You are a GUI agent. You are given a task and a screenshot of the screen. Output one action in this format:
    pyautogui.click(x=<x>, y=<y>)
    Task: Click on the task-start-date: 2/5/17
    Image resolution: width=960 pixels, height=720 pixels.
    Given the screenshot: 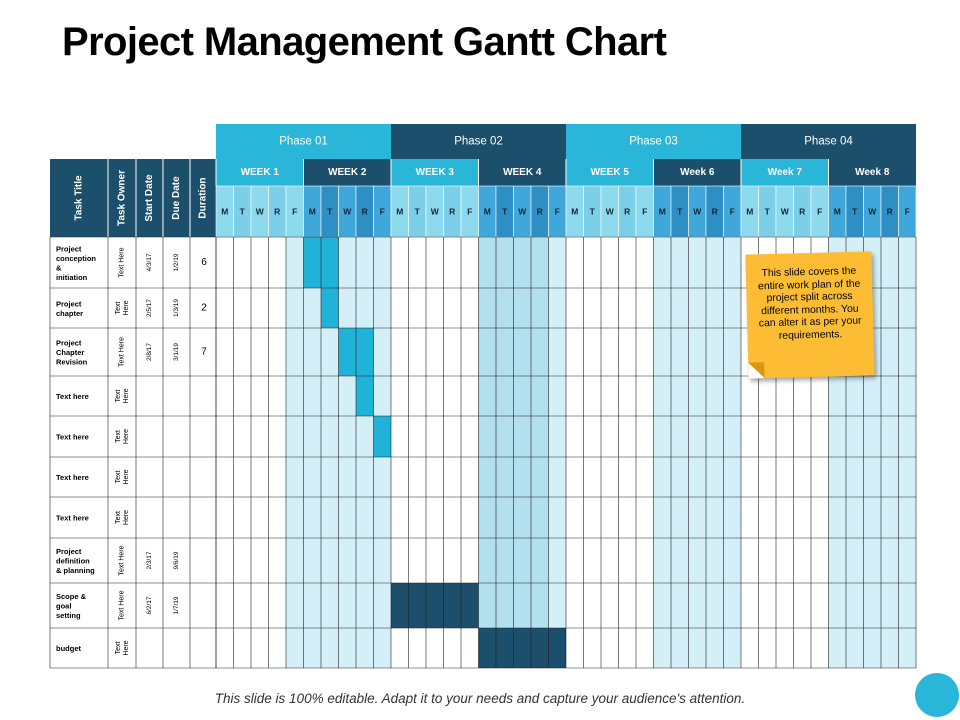 What is the action you would take?
    pyautogui.click(x=149, y=308)
    